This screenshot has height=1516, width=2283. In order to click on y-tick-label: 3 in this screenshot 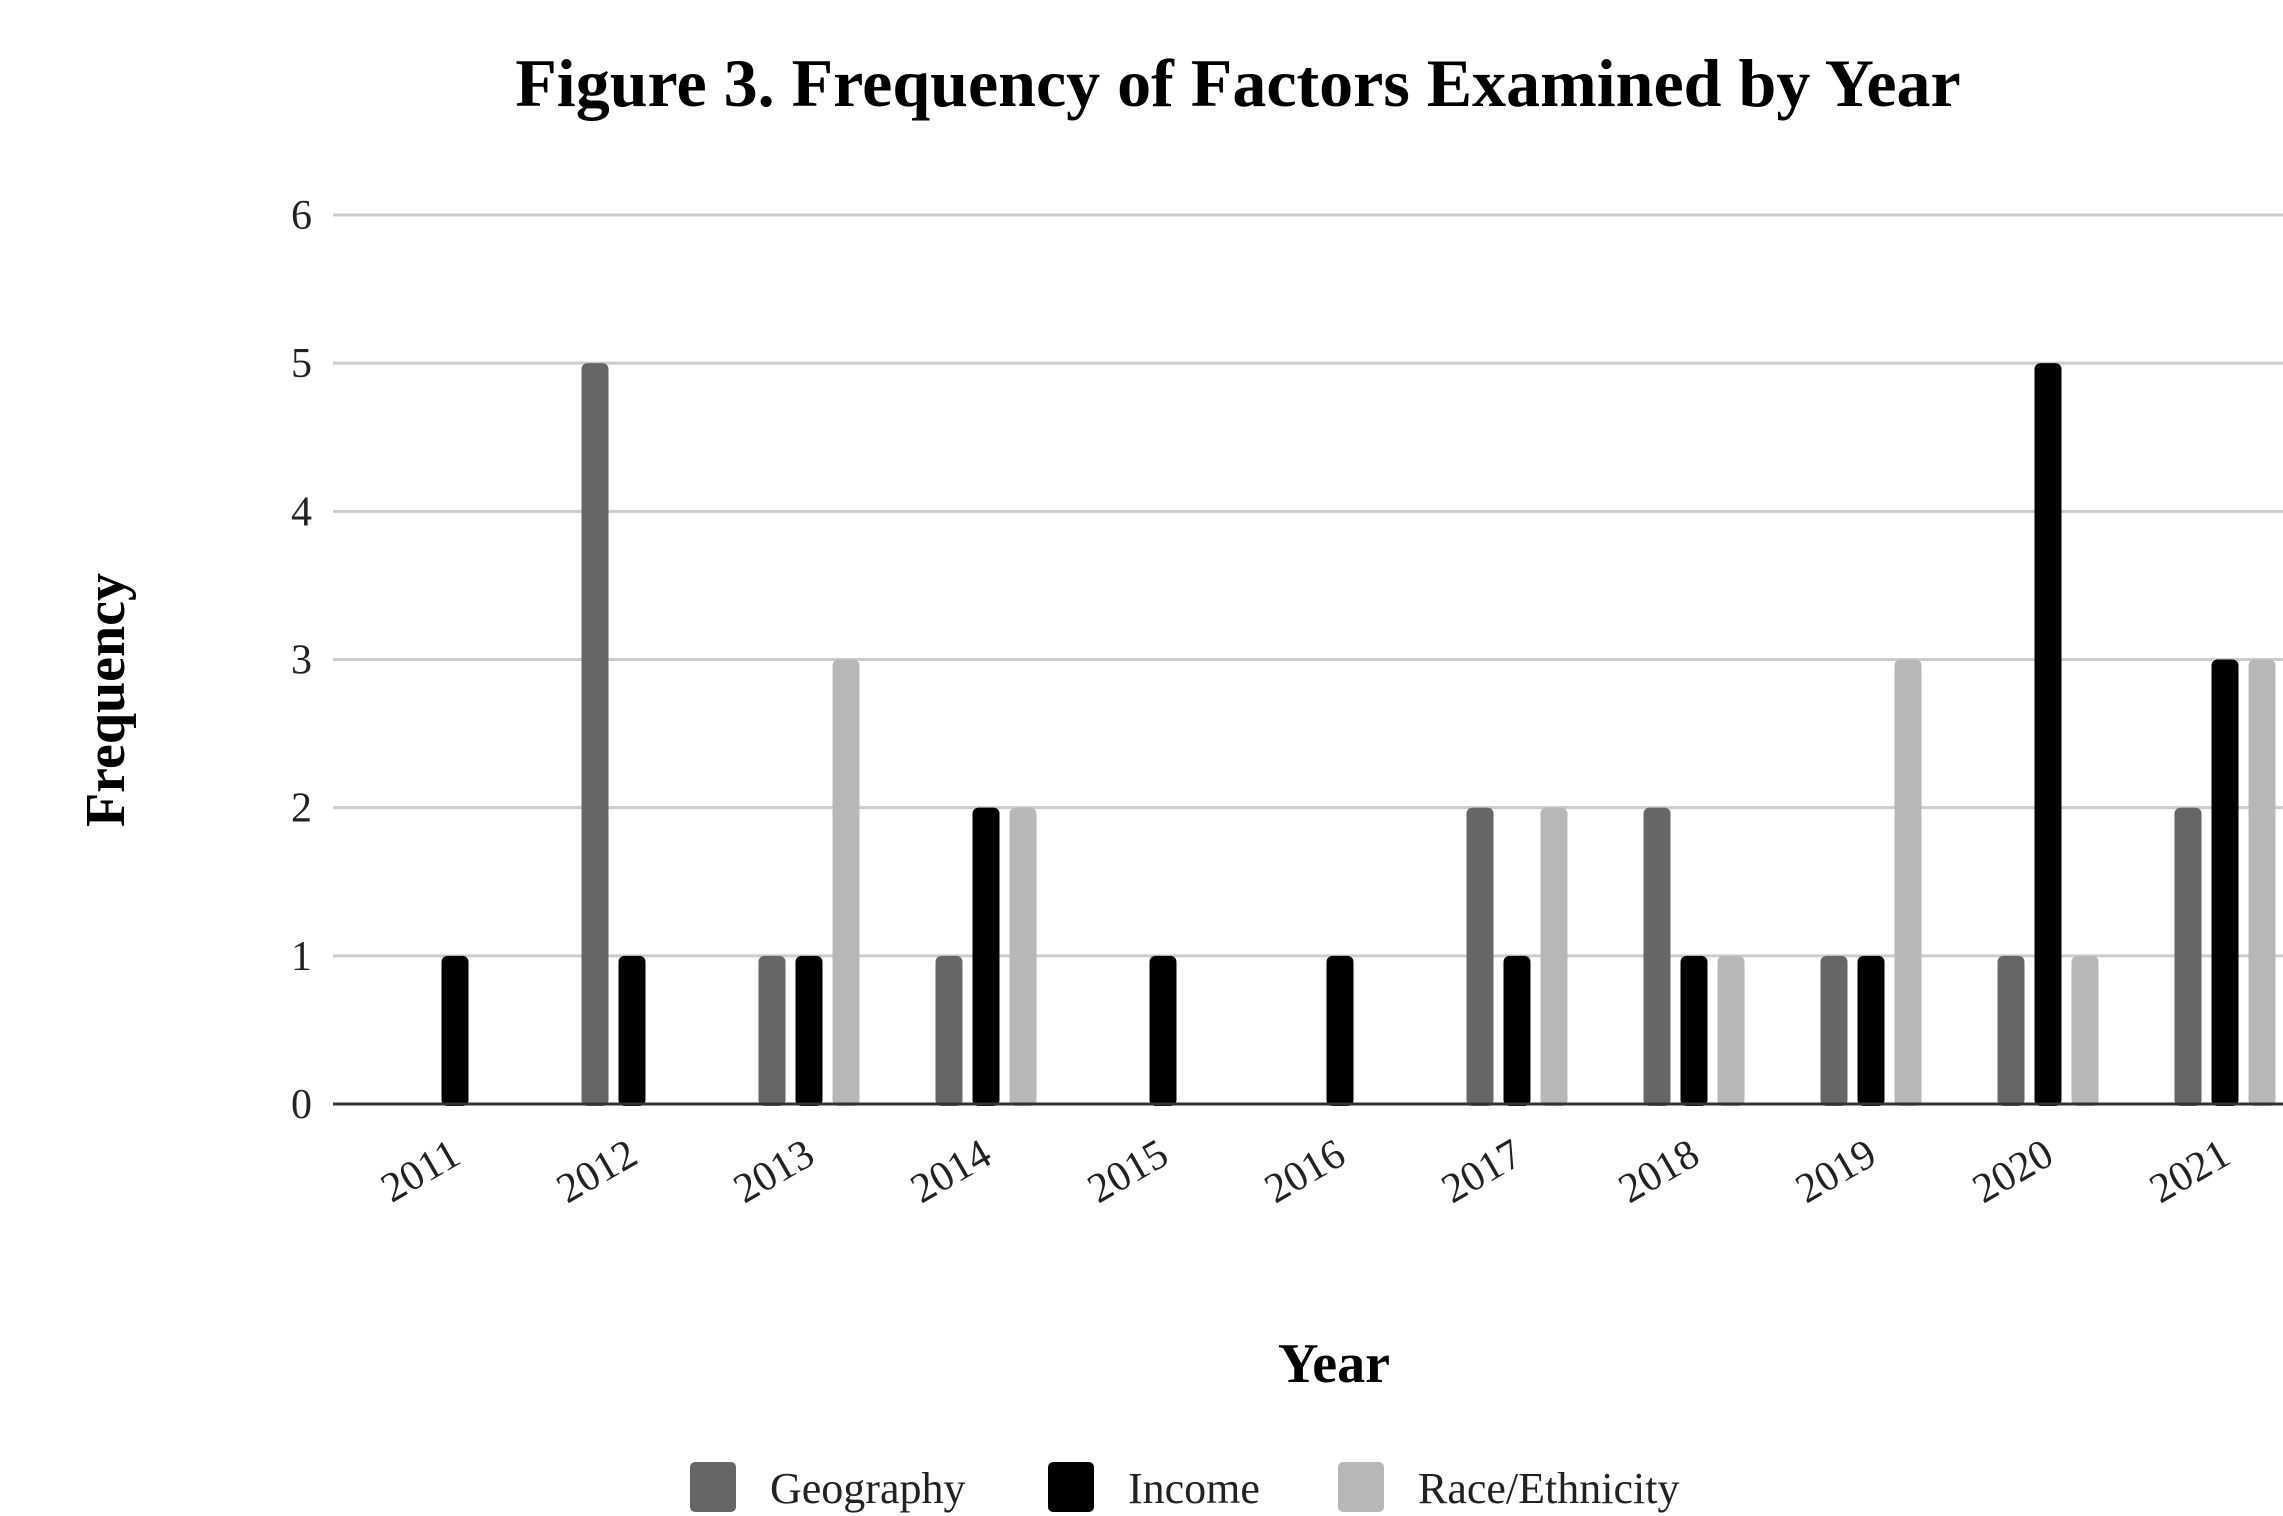, I will do `click(301, 661)`.